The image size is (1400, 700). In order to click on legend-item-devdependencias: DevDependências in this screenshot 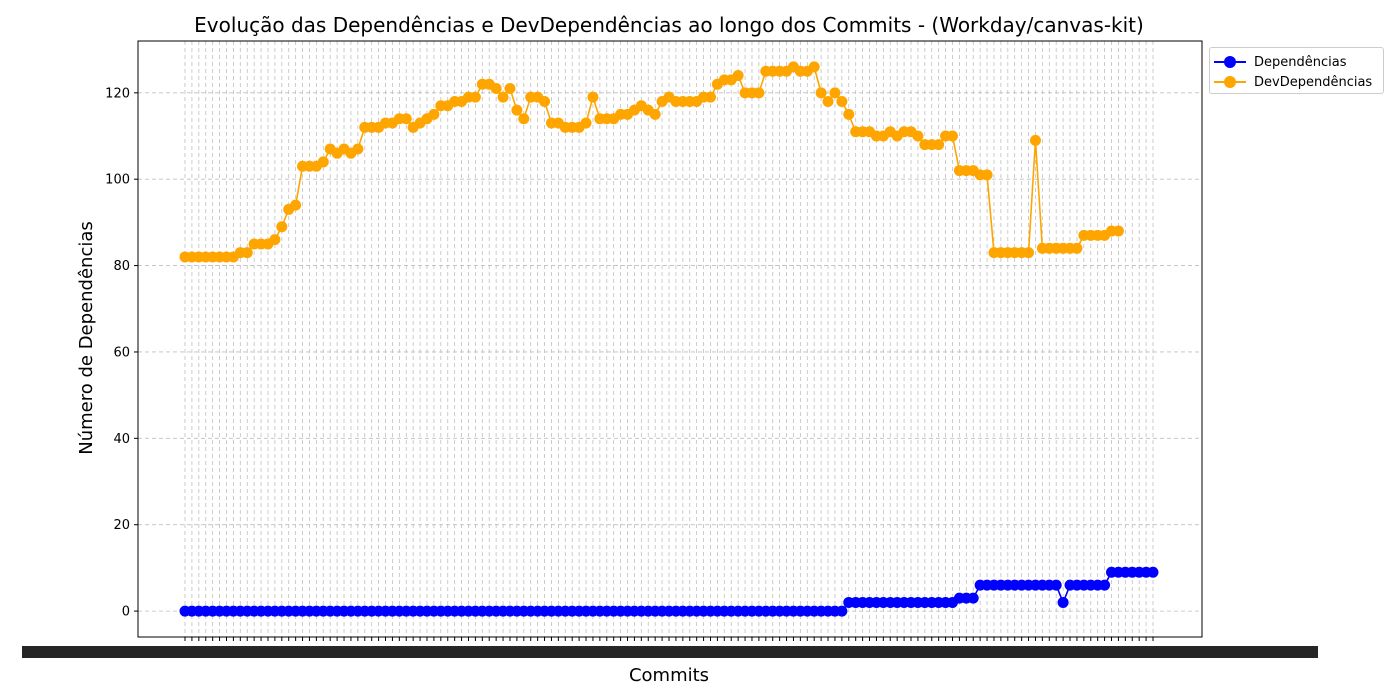, I will do `click(1293, 82)`.